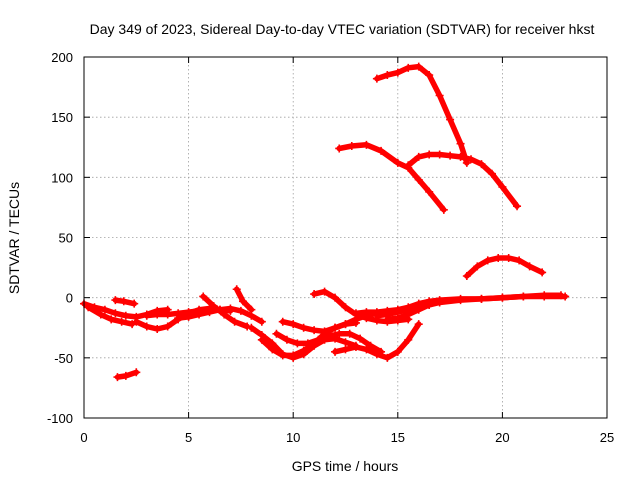 The image size is (640, 480). Describe the element at coordinates (62, 117) in the screenshot. I see `y-tick-label: 150` at that location.